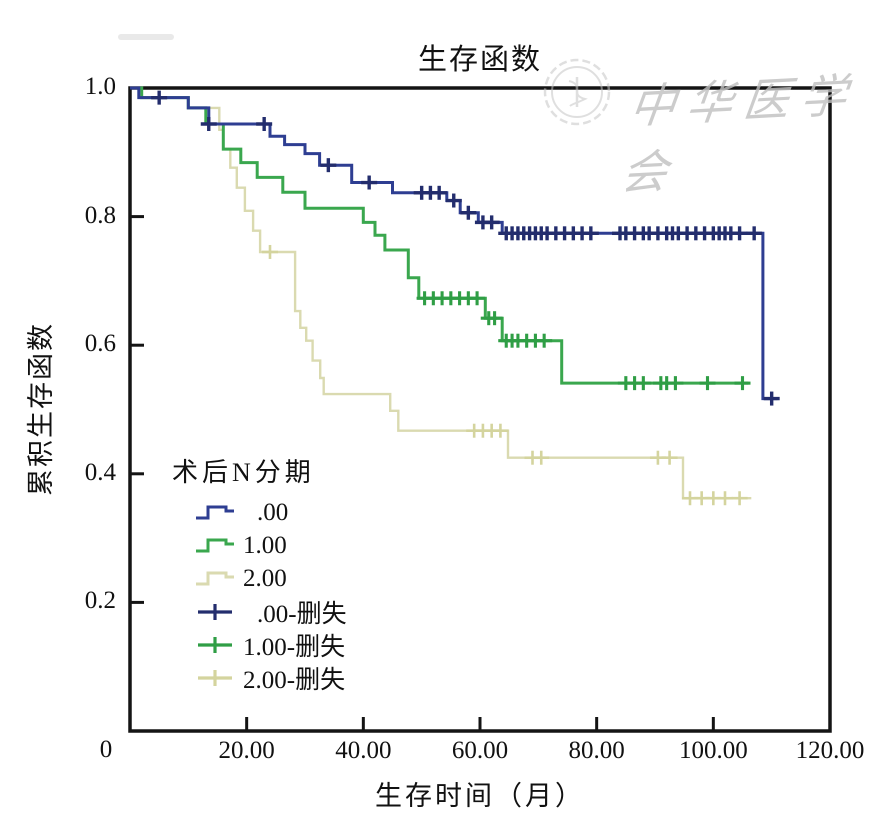 This screenshot has width=890, height=823. What do you see at coordinates (302, 614) in the screenshot?
I see `legend-item-label: .00-删失` at bounding box center [302, 614].